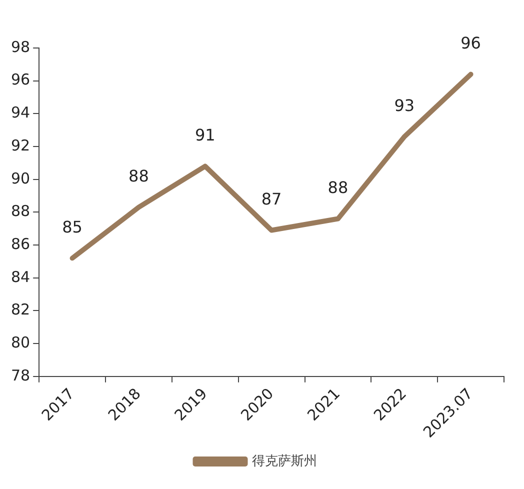 The width and height of the screenshot is (524, 489). I want to click on data-label: 96, so click(470, 42).